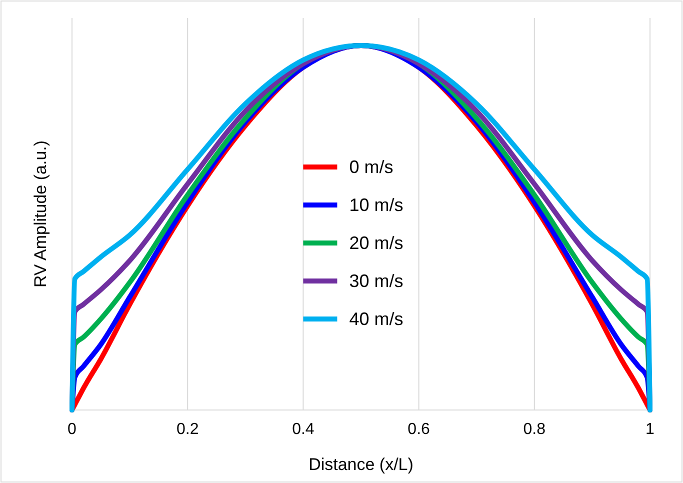 This screenshot has width=683, height=483. Describe the element at coordinates (40, 214) in the screenshot. I see `y-axis-title: RV Amplitude (a.u.)` at that location.